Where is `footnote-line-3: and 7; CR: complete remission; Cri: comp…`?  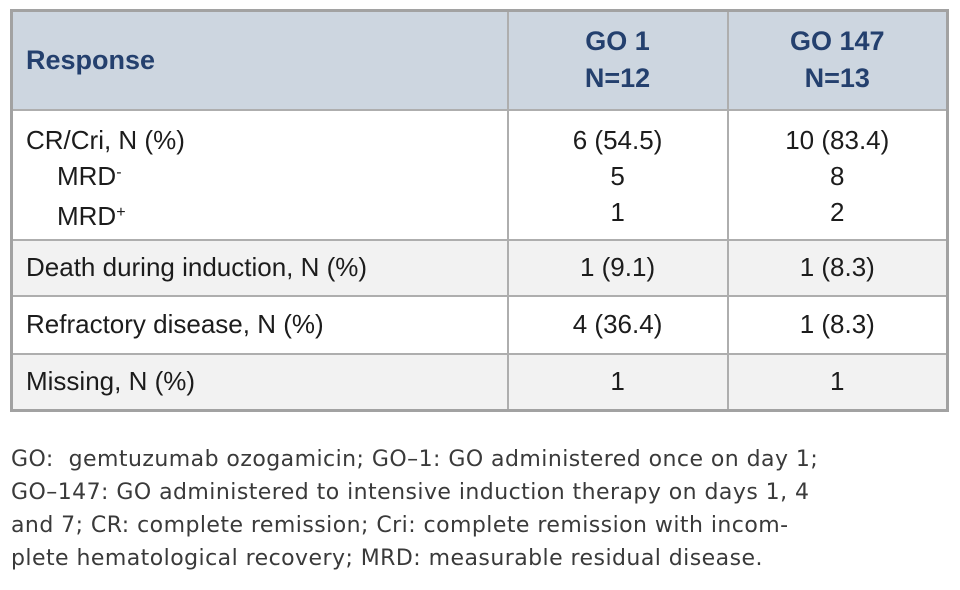 footnote-line-3: and 7; CR: complete remission; Cri: comp… is located at coordinates (400, 525).